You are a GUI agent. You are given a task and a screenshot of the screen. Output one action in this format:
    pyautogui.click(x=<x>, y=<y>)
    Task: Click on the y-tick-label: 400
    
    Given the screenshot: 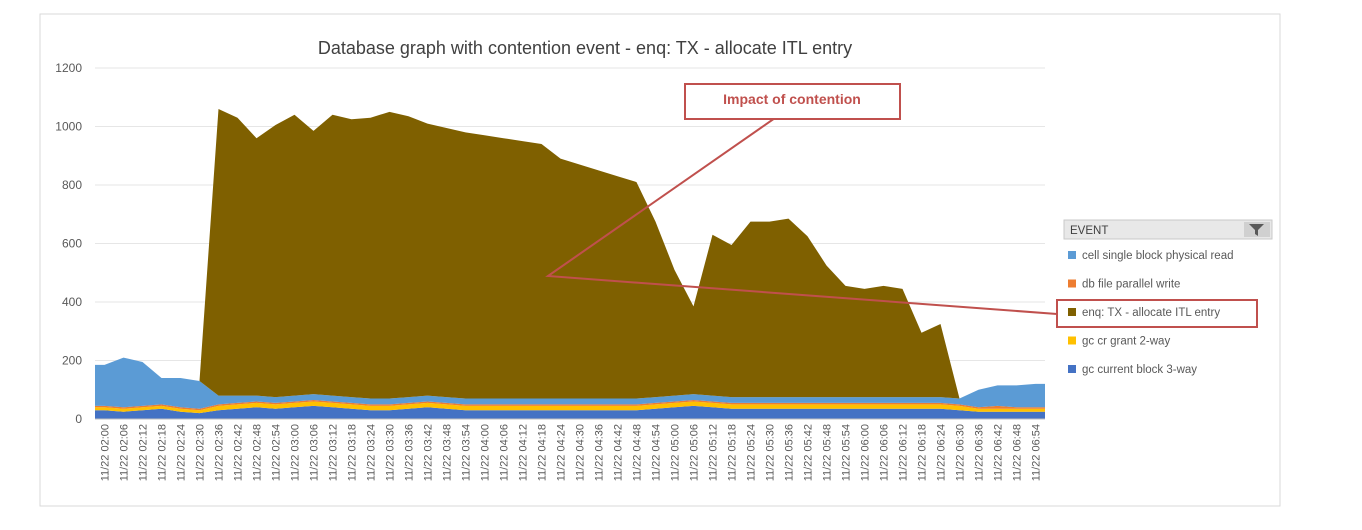 What is the action you would take?
    pyautogui.click(x=72, y=302)
    